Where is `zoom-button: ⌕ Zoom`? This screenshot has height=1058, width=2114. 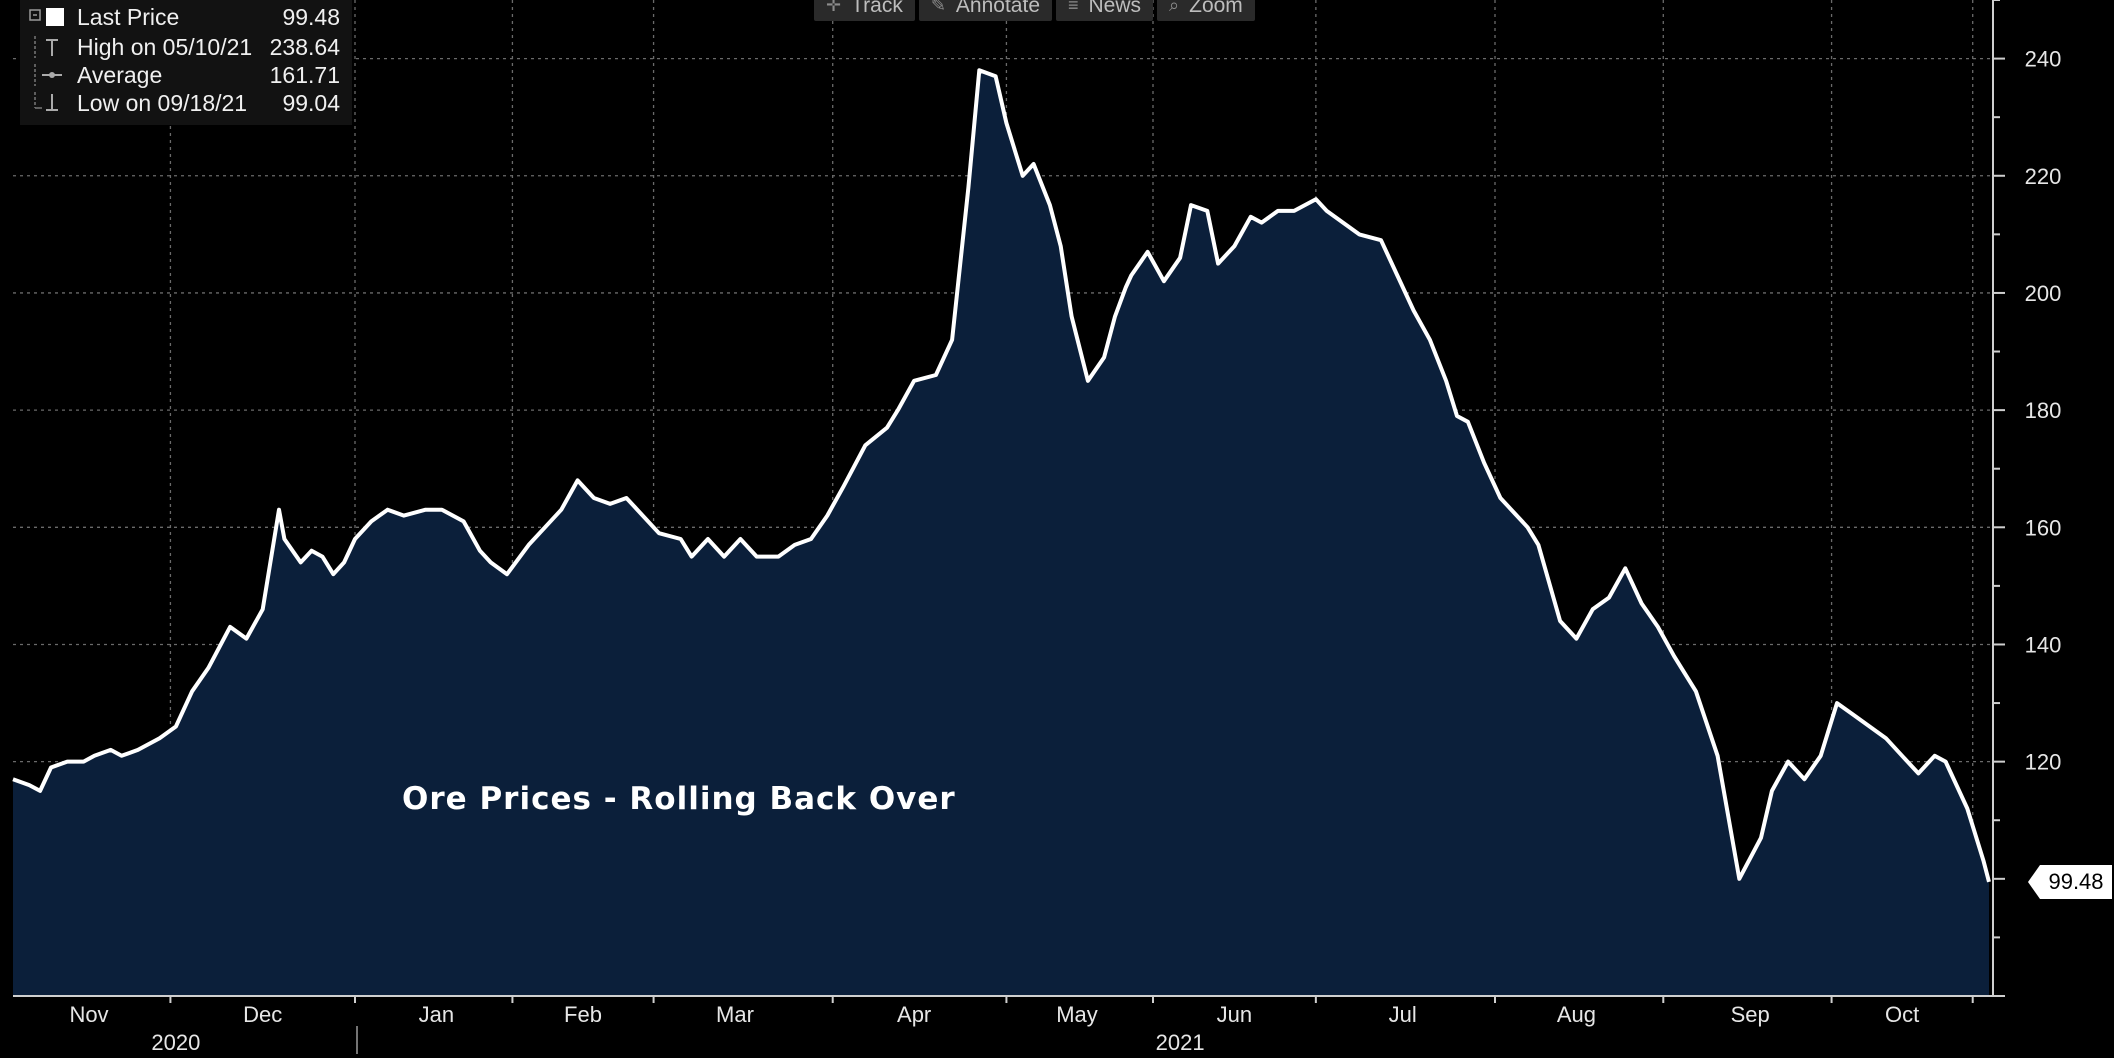
zoom-button: ⌕ Zoom is located at coordinates (1206, 10).